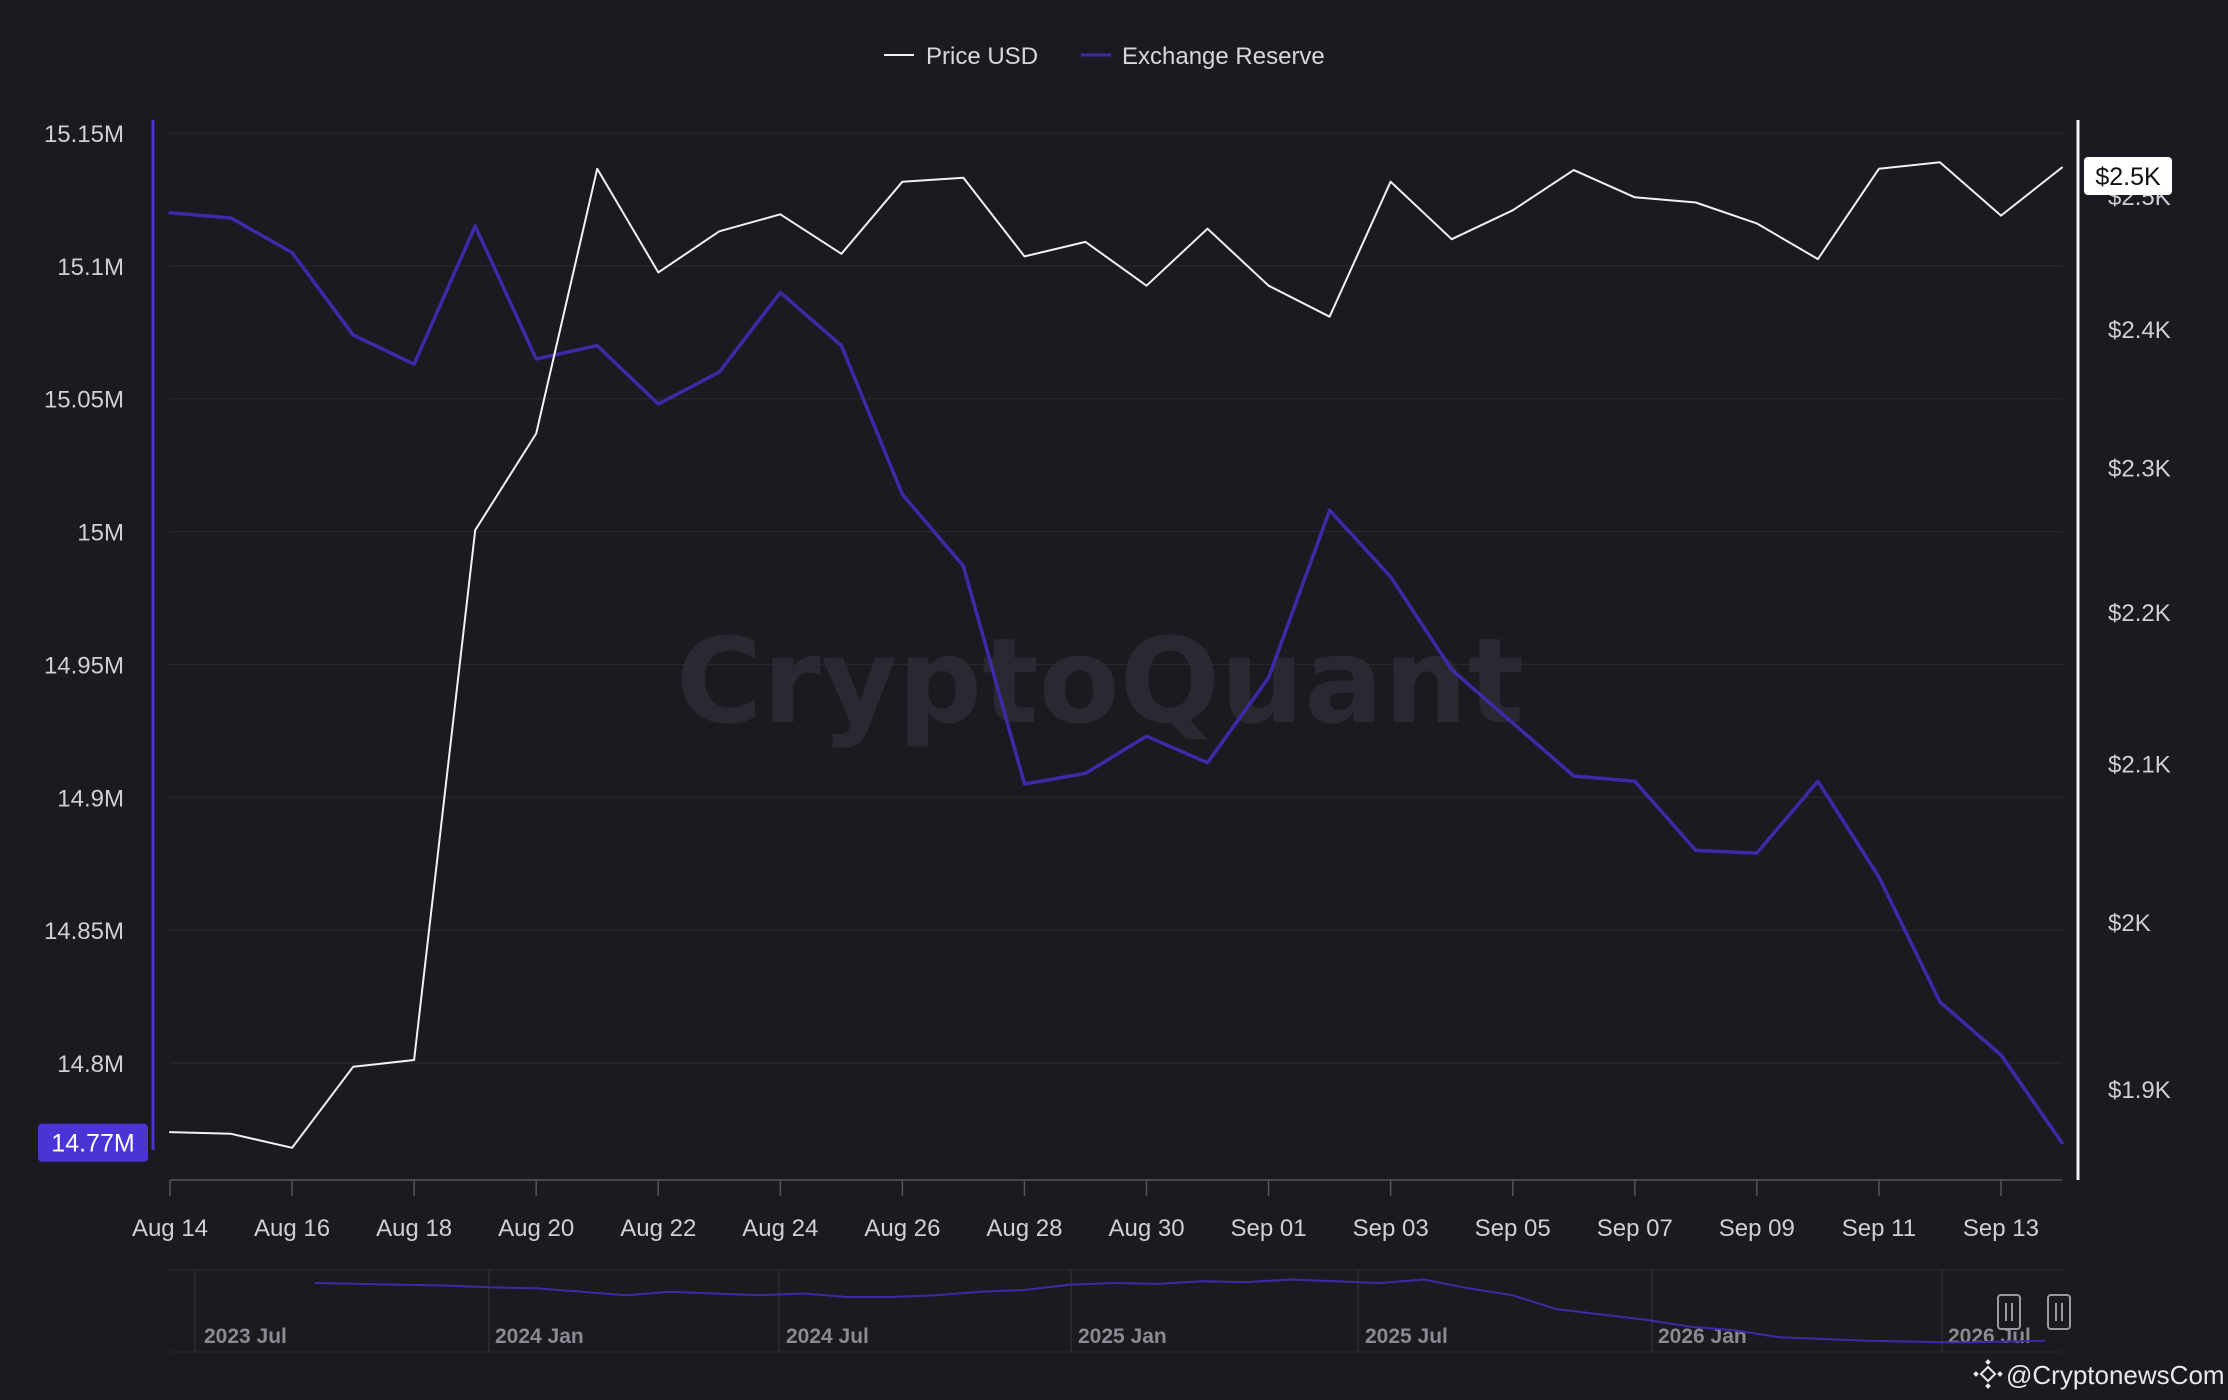  Describe the element at coordinates (2059, 1312) in the screenshot. I see `navigator-handle-right` at that location.